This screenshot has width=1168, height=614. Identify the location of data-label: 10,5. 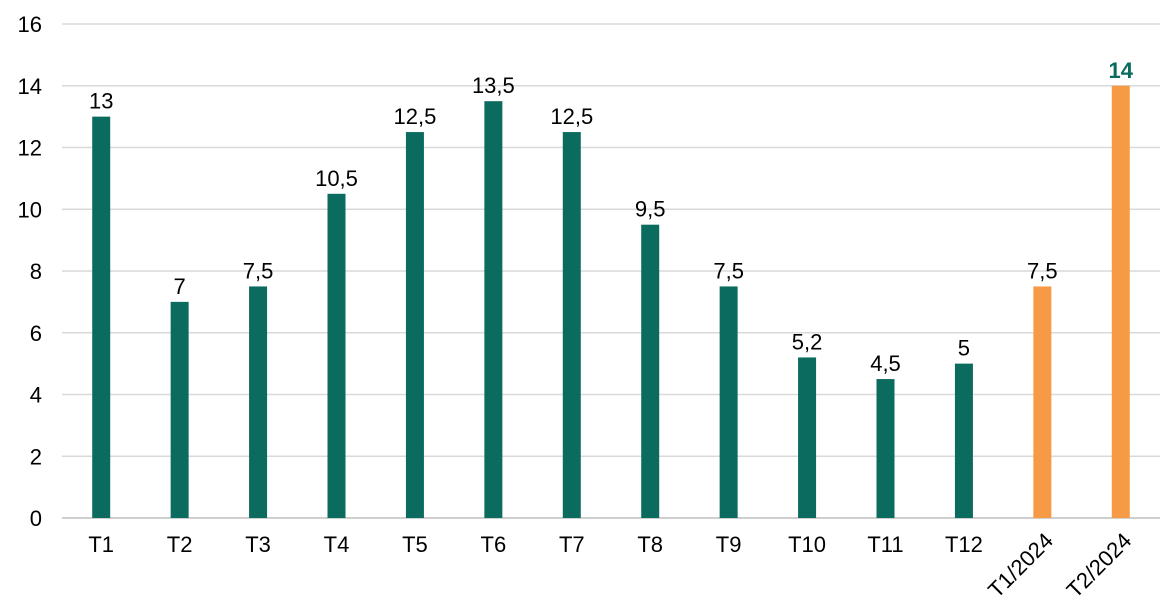
(336, 178).